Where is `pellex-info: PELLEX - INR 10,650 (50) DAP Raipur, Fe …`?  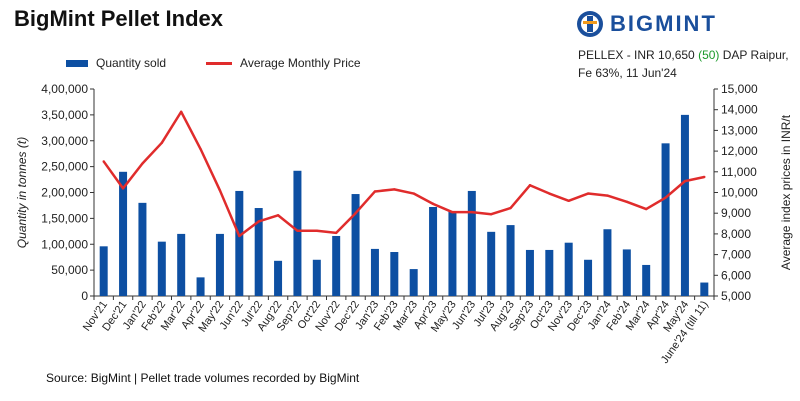
pellex-info: PELLEX - INR 10,650 (50) DAP Raipur, Fe … is located at coordinates (683, 64).